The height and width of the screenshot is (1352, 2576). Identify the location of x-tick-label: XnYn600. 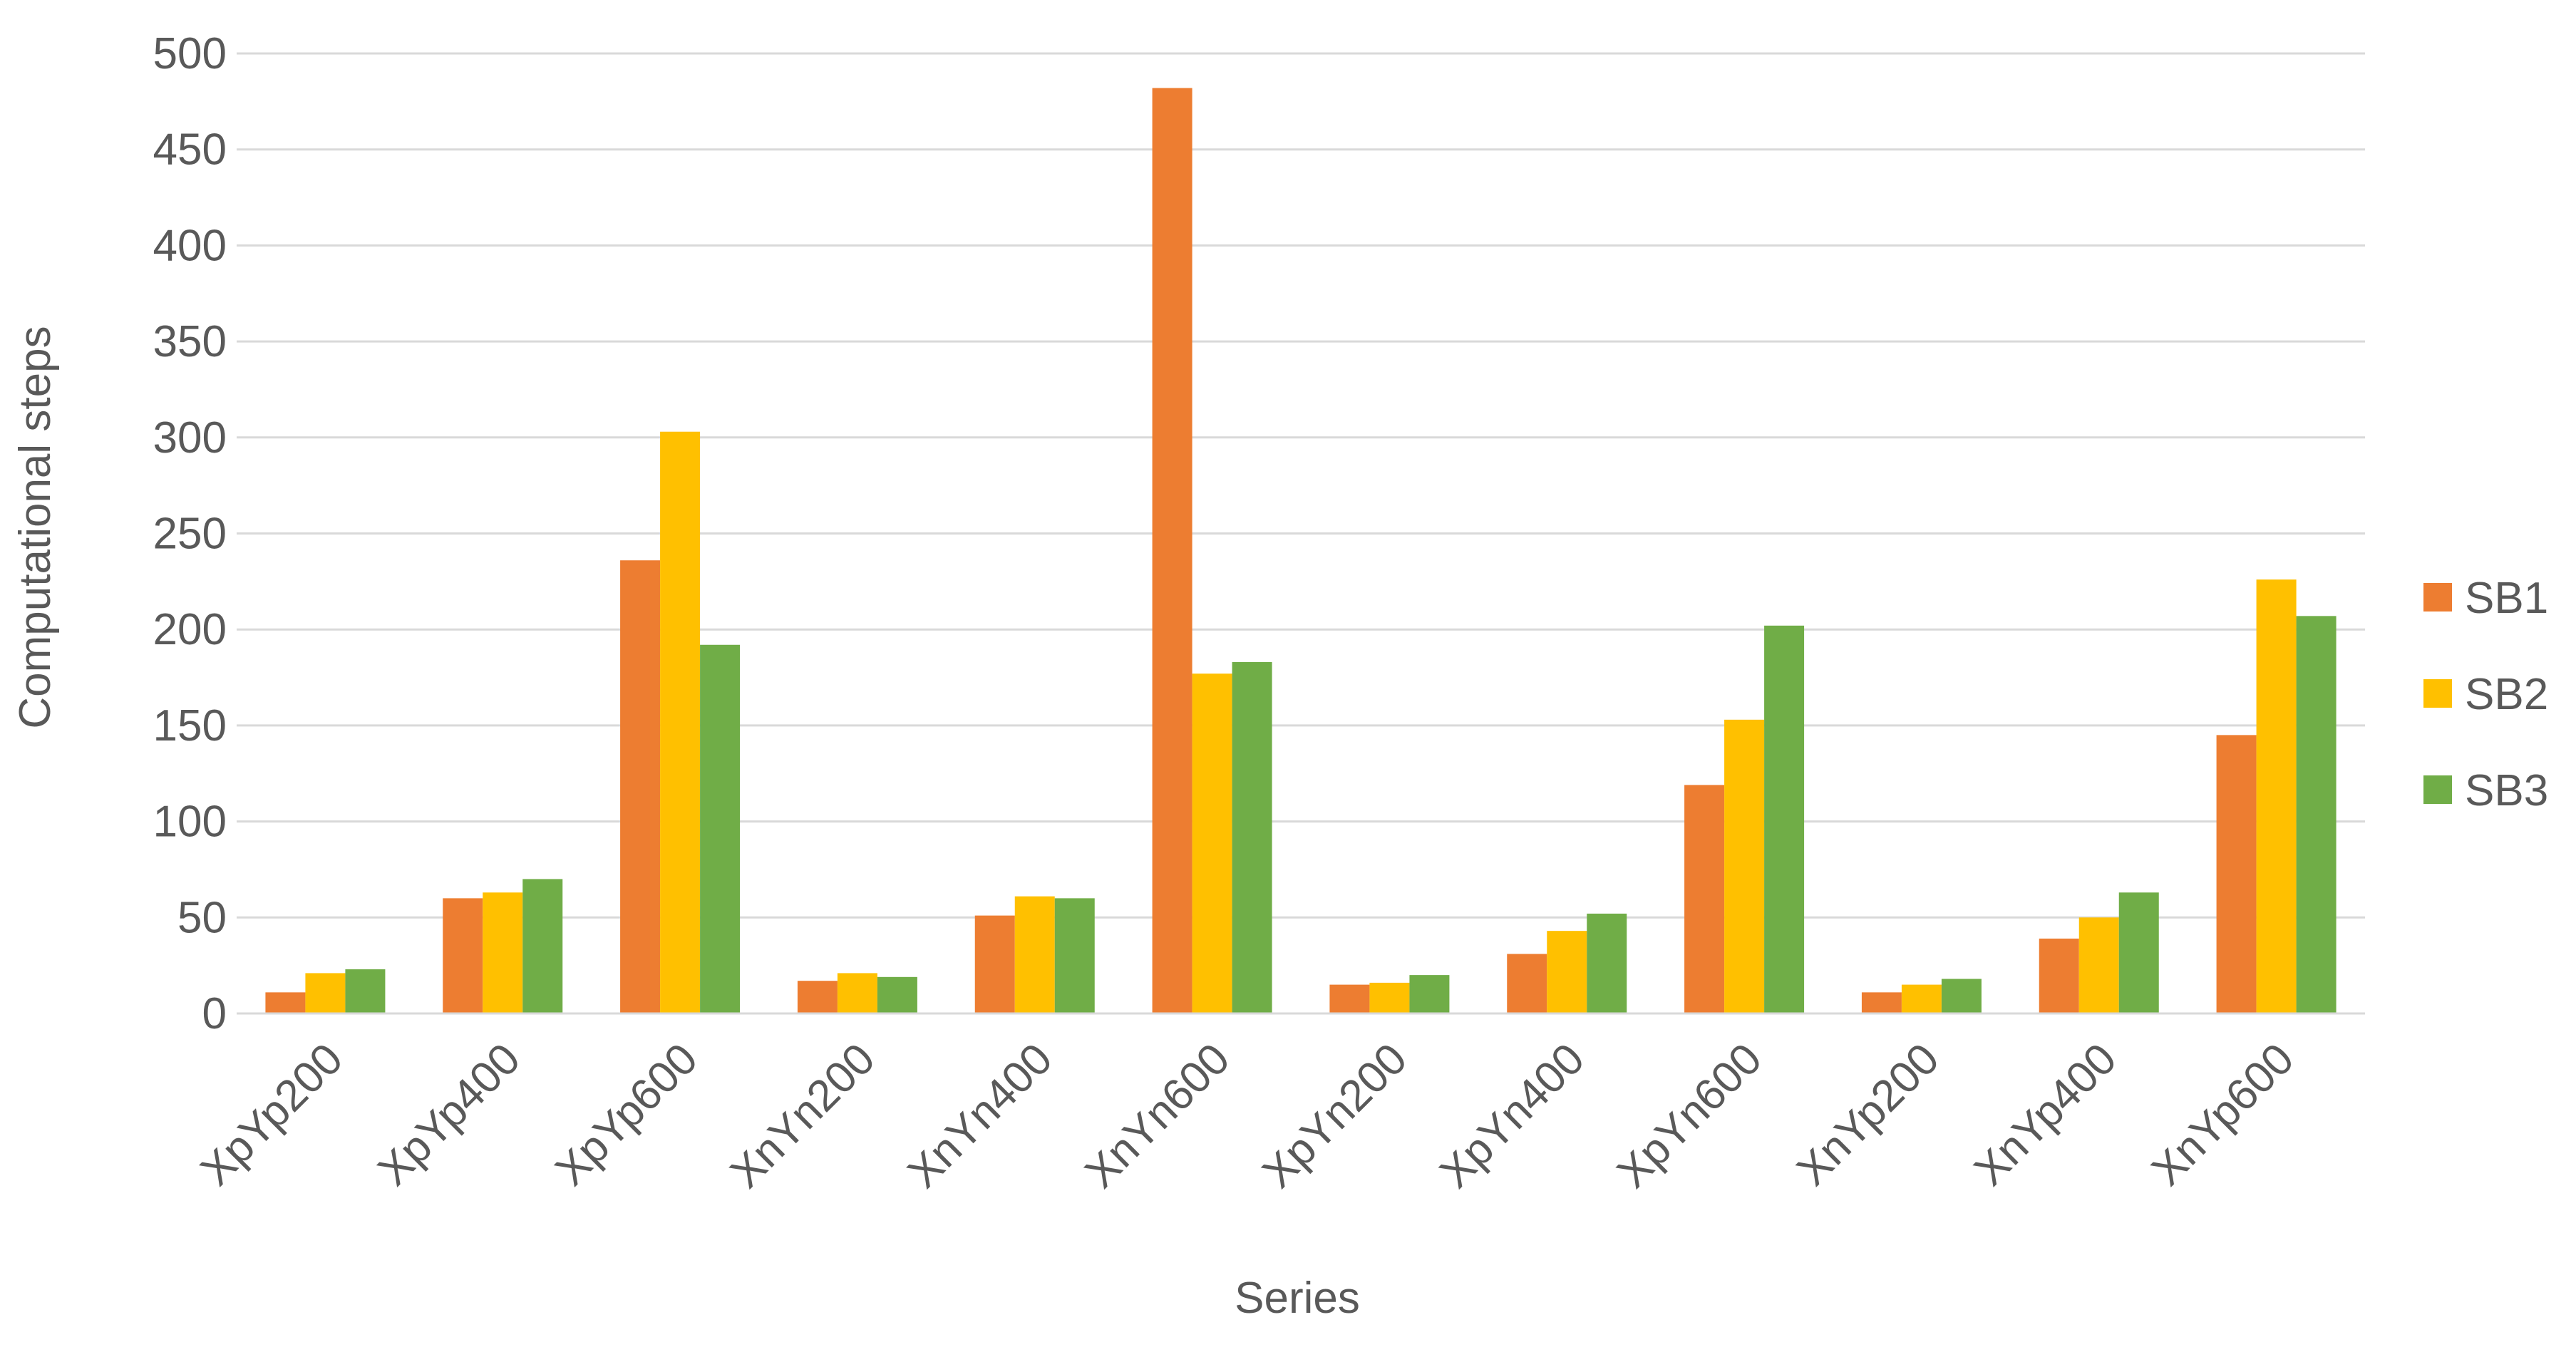
(1157, 1115).